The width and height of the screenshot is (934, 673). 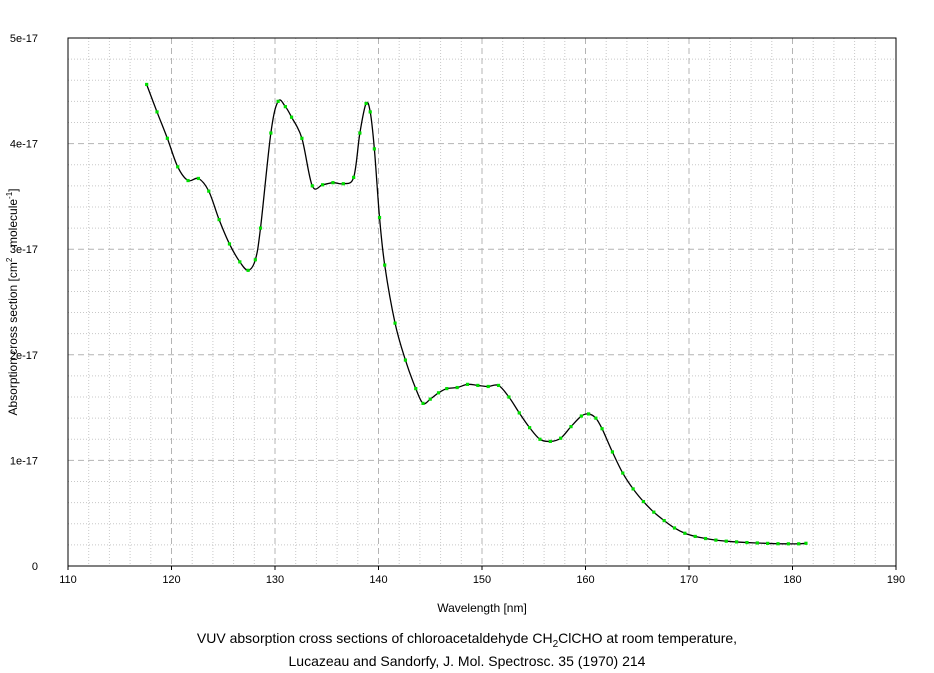 I want to click on x-tick-label: 160, so click(x=585, y=580).